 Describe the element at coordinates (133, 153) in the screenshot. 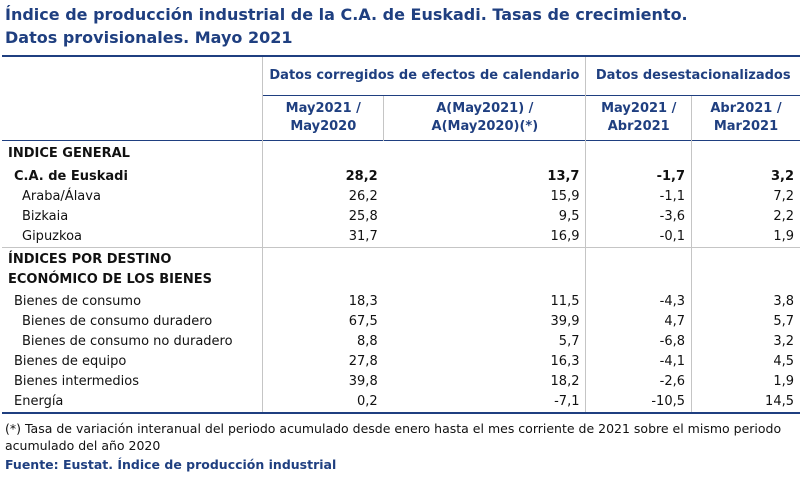

I see `section-title-general: INDICE GENERAL` at that location.